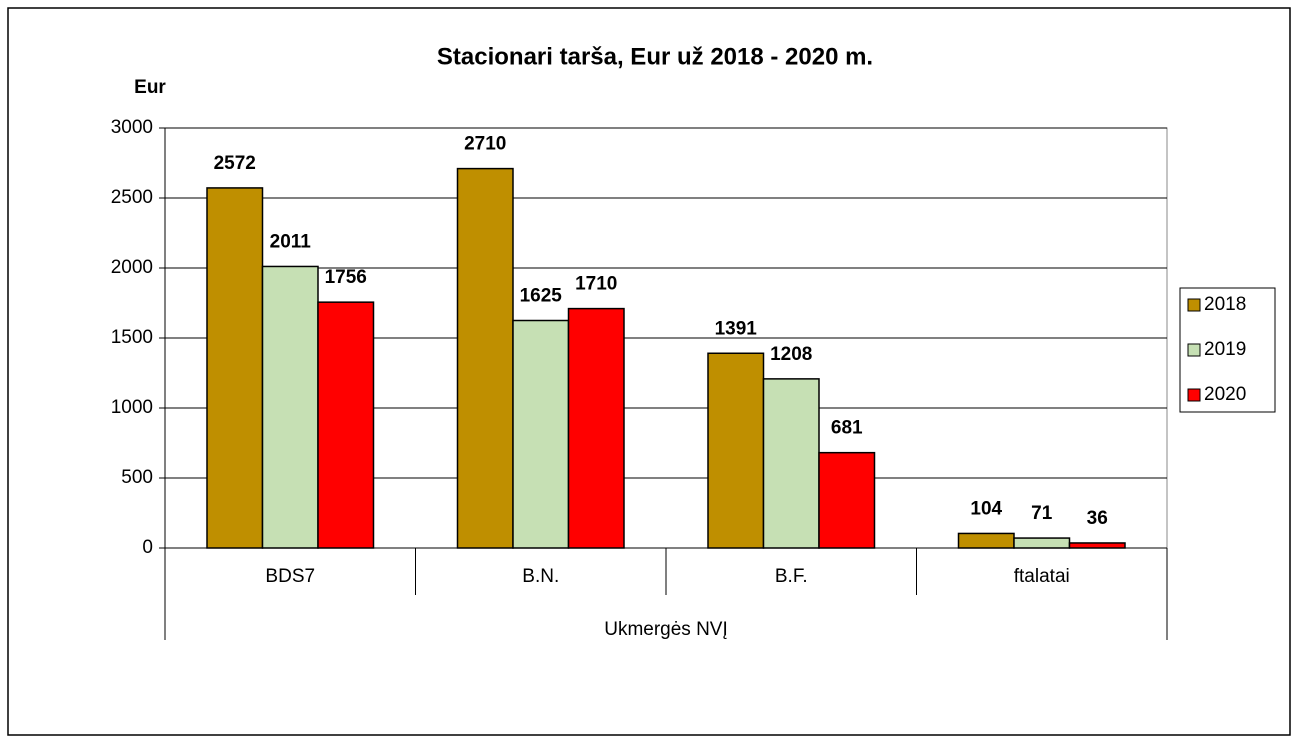  What do you see at coordinates (290, 576) in the screenshot?
I see `x-tick-label: BDS7` at bounding box center [290, 576].